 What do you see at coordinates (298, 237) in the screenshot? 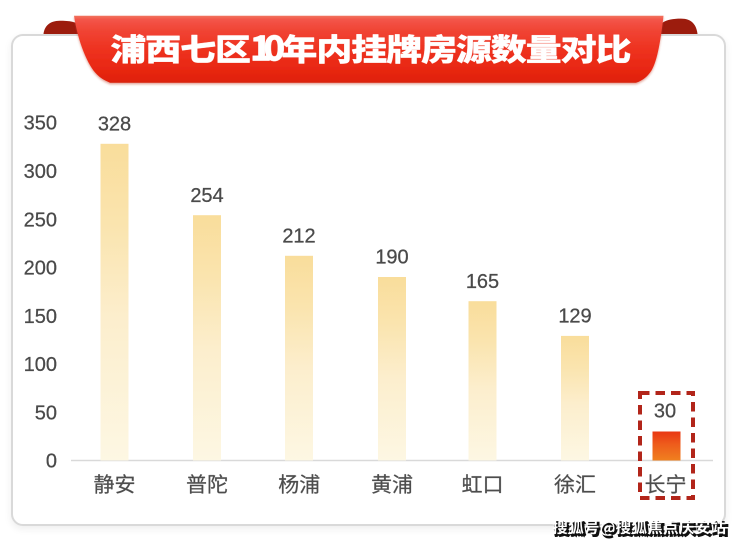
I see `svg-text: 212` at bounding box center [298, 237].